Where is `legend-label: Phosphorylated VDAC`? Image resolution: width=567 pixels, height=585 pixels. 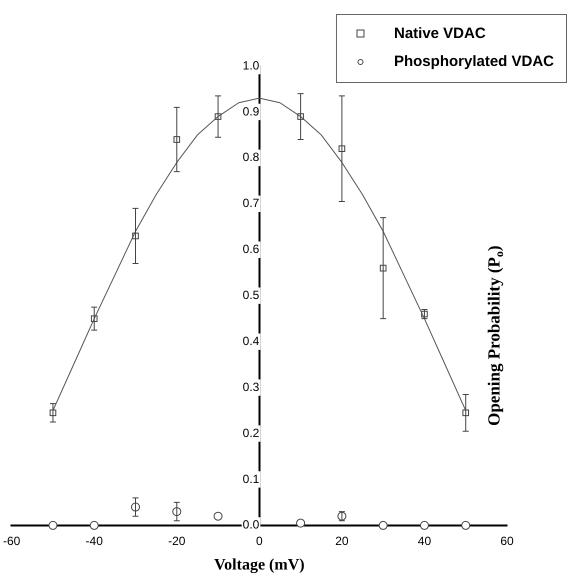
legend-label: Phosphorylated VDAC is located at coordinates (474, 61).